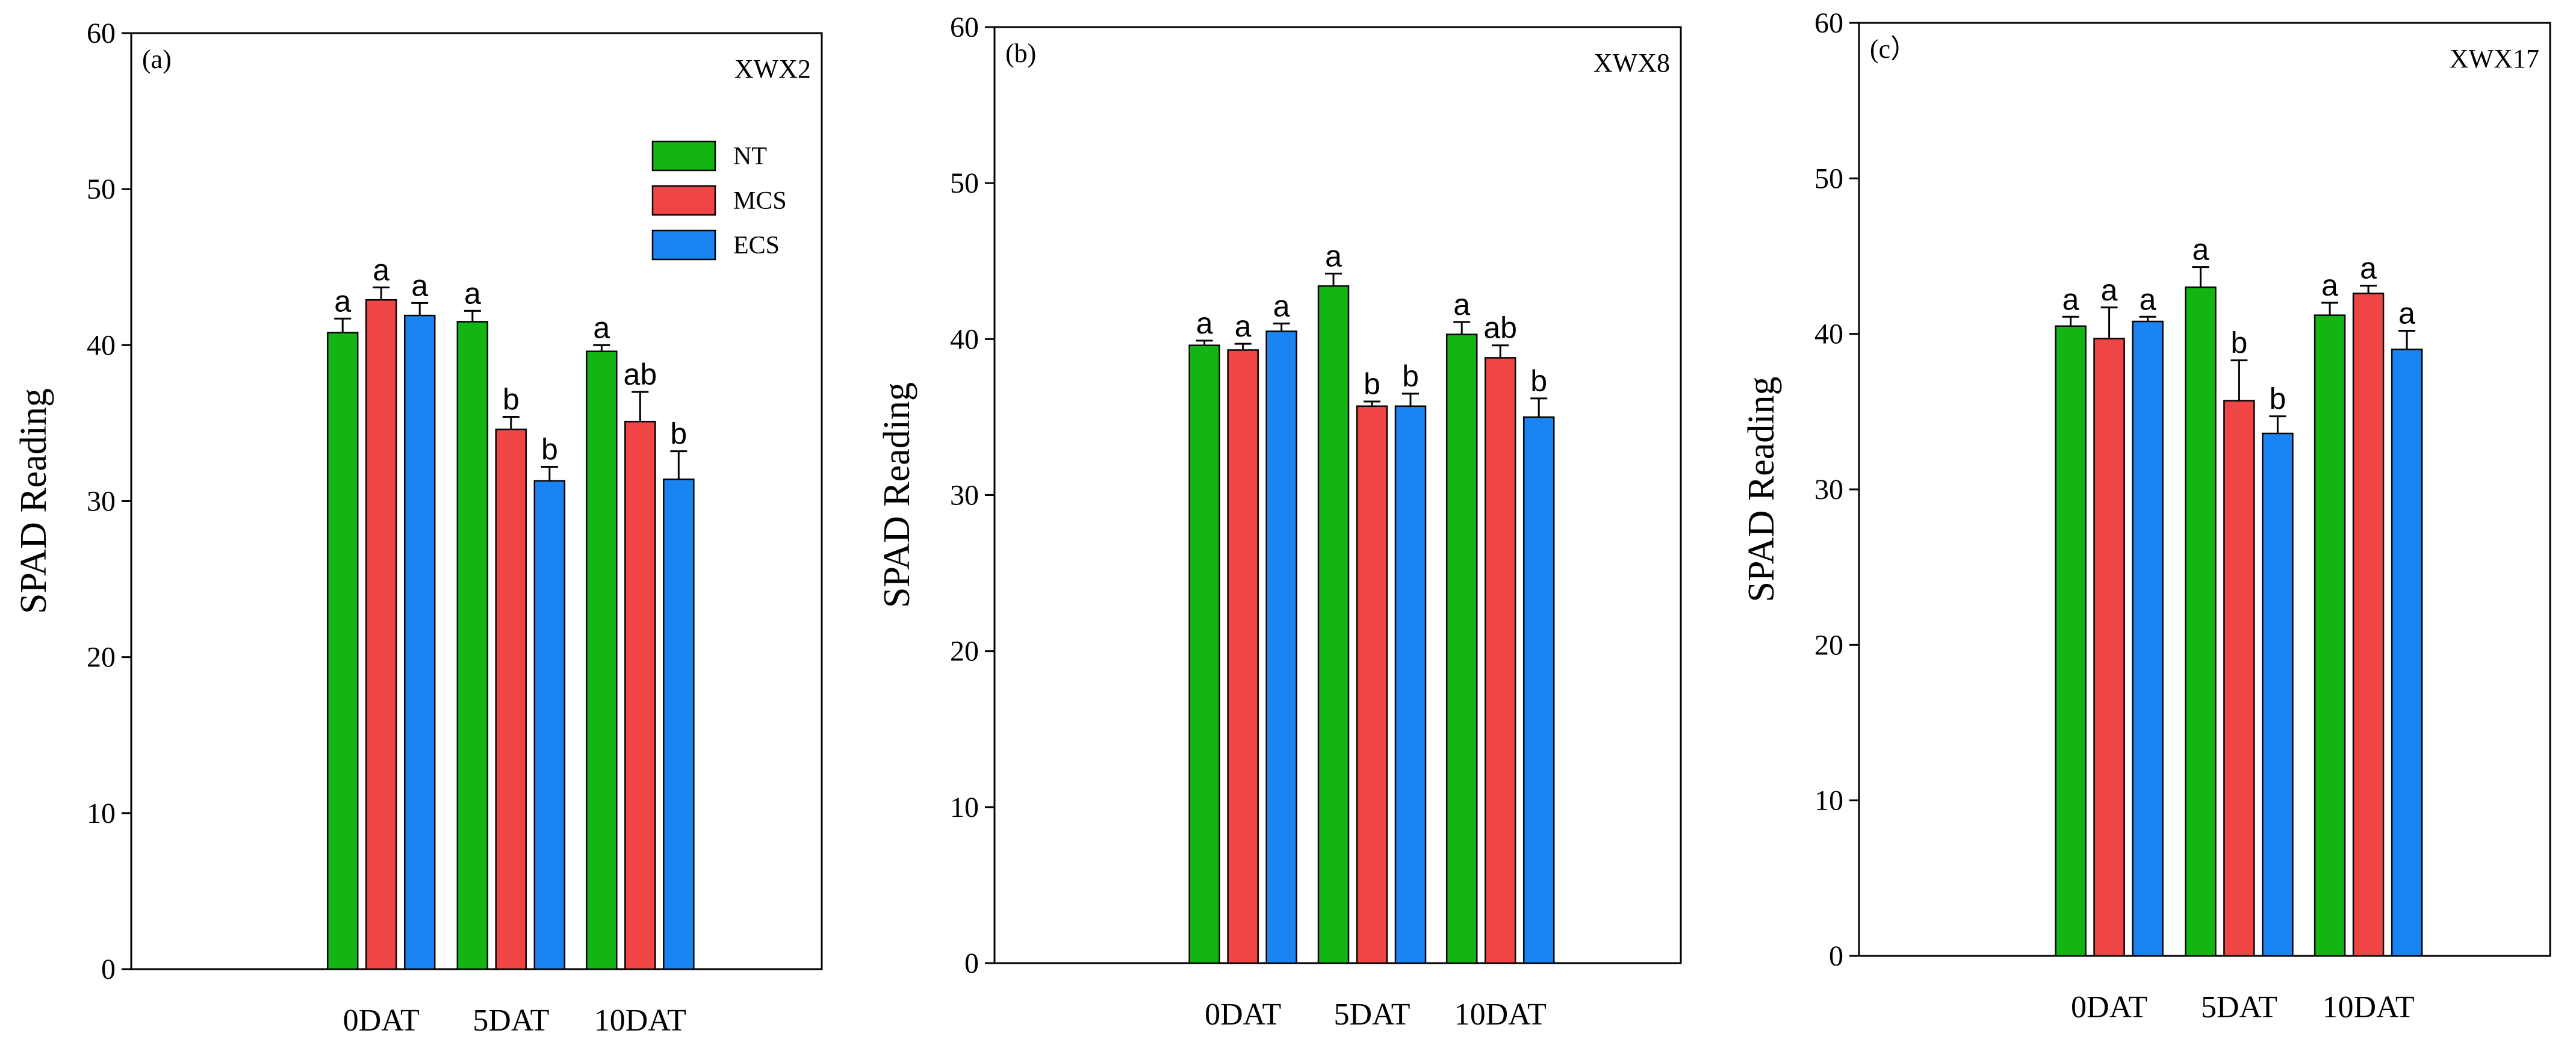 The height and width of the screenshot is (1051, 2576). I want to click on panel-label: (c）, so click(1893, 49).